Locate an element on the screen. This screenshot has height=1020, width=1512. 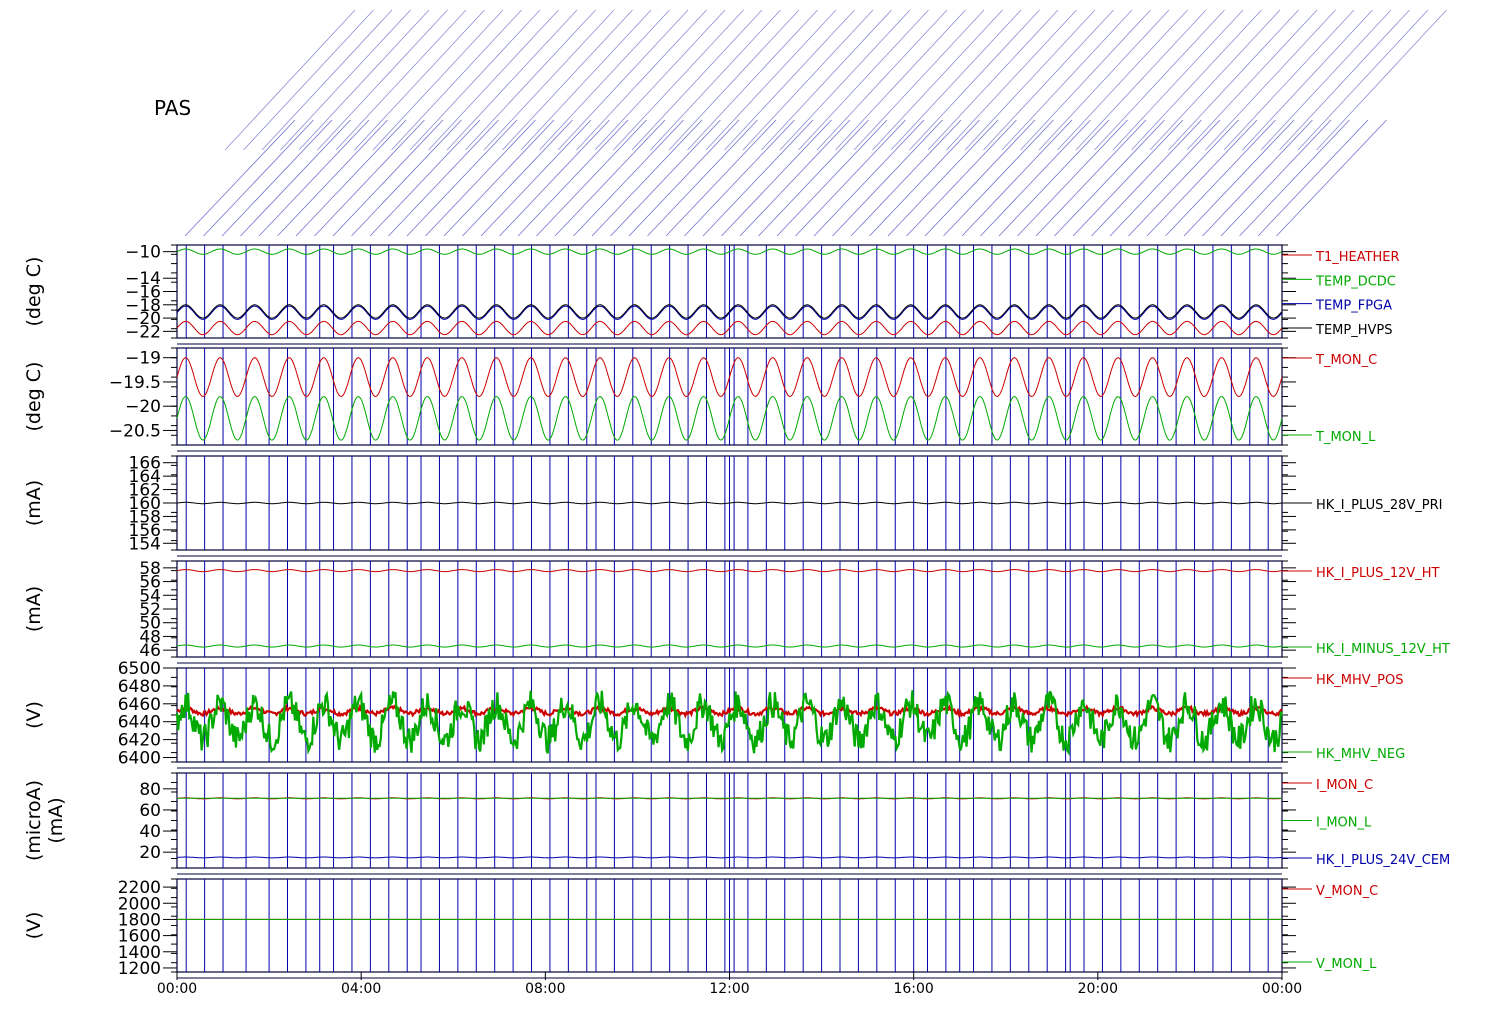
y-tick-label: 60 is located at coordinates (150, 811).